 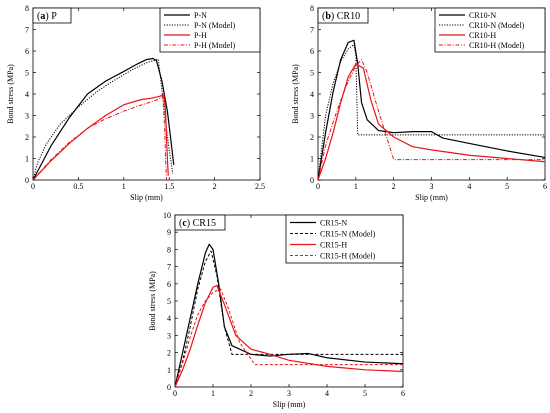 What do you see at coordinates (169, 232) in the screenshot?
I see `y-tick-label: 9` at bounding box center [169, 232].